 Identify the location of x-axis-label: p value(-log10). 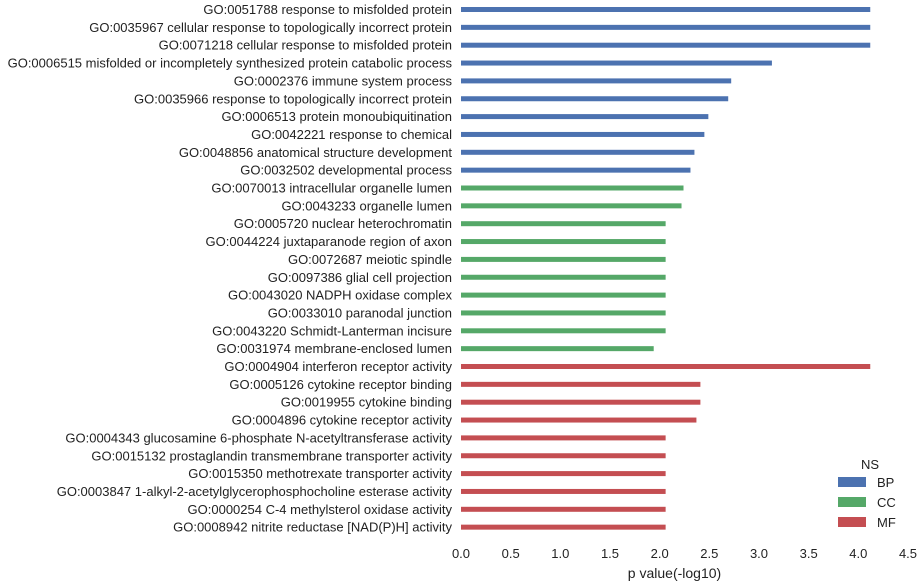
(674, 573).